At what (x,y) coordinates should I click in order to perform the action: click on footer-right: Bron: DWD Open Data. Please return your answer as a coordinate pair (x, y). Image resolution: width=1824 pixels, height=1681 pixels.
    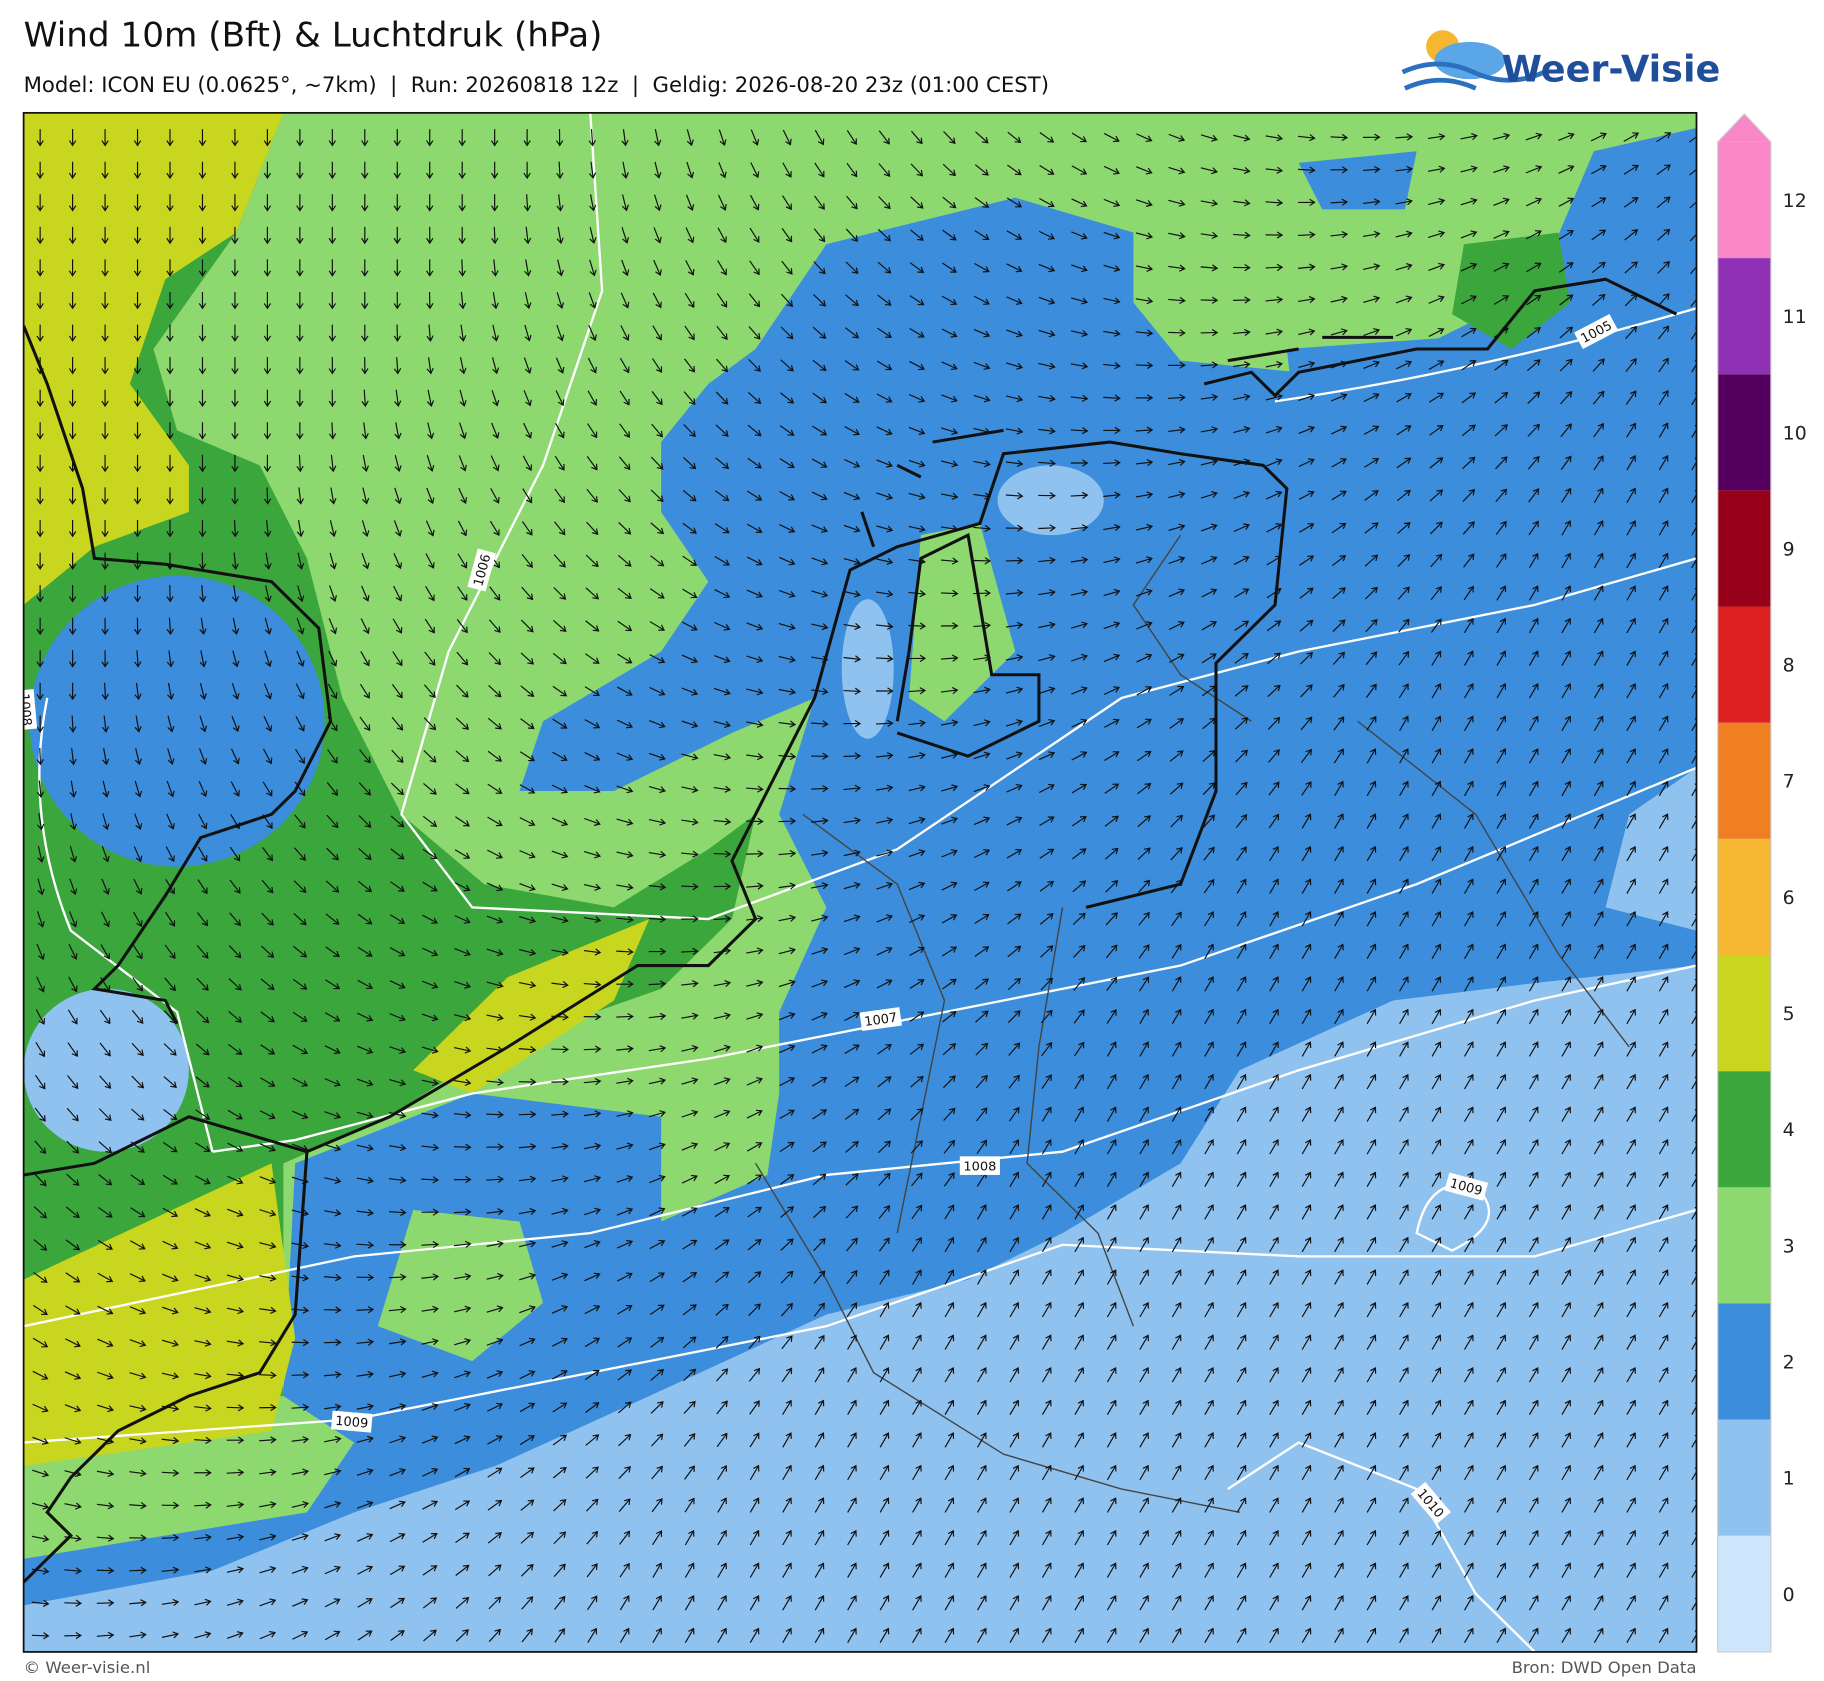
    Looking at the image, I should click on (1604, 1667).